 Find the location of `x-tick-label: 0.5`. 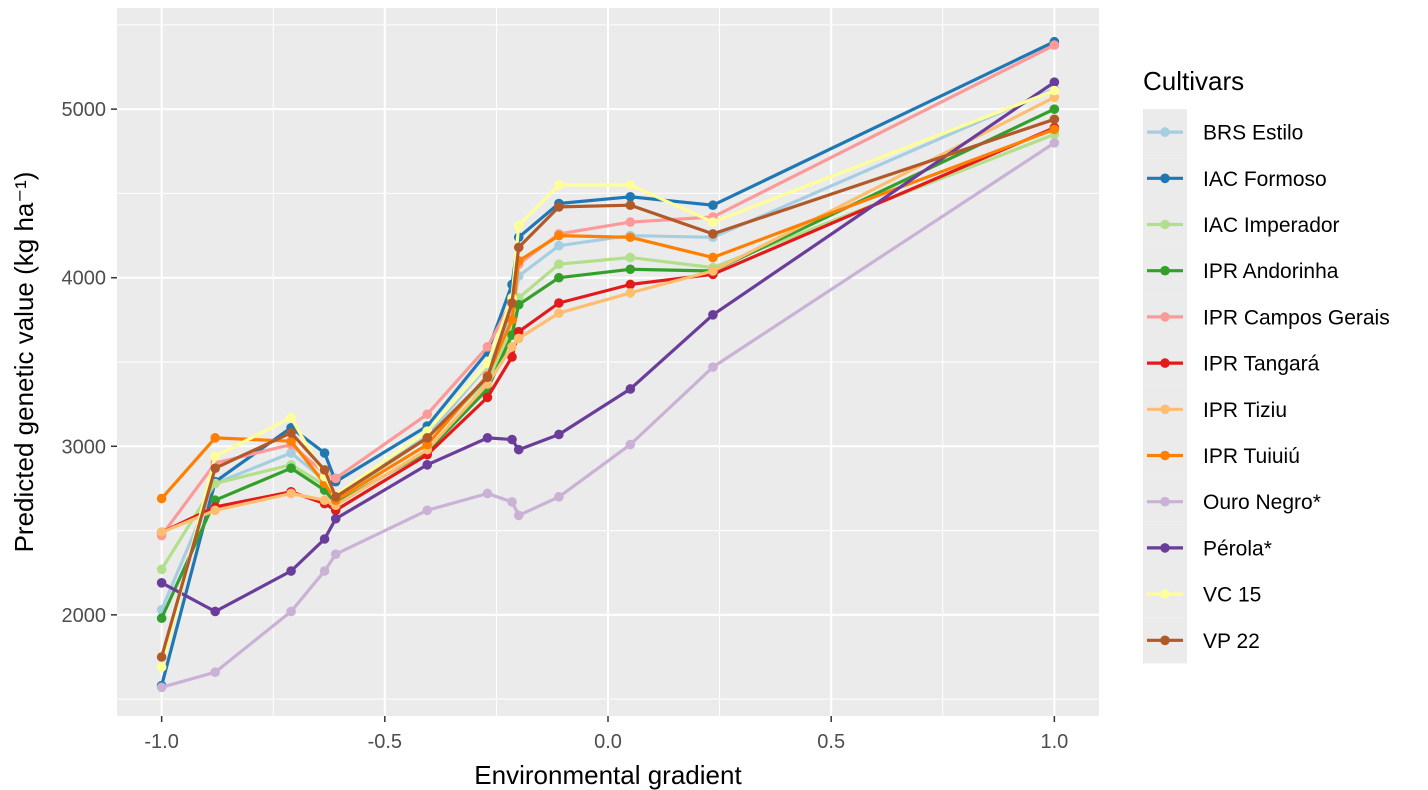

x-tick-label: 0.5 is located at coordinates (831, 742).